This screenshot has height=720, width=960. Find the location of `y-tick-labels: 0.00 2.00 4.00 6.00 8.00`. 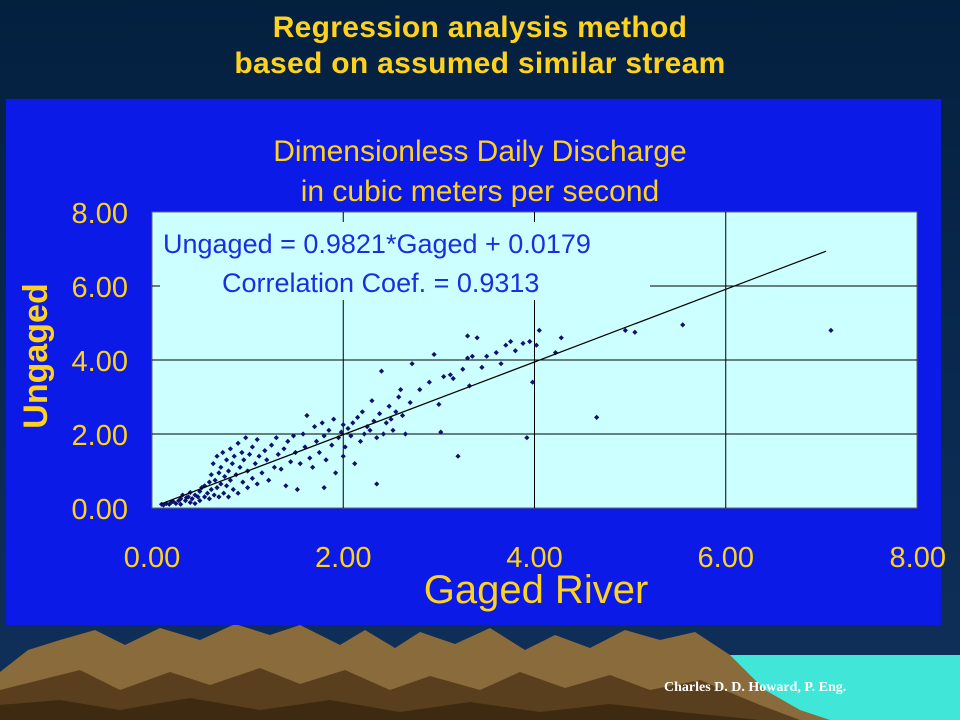

y-tick-labels: 0.00 2.00 4.00 6.00 8.00 is located at coordinates (100, 362).